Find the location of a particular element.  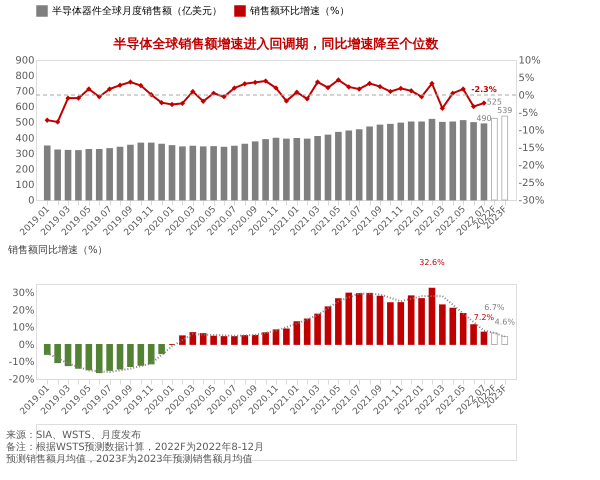

data-label: 6.7% is located at coordinates (494, 307).